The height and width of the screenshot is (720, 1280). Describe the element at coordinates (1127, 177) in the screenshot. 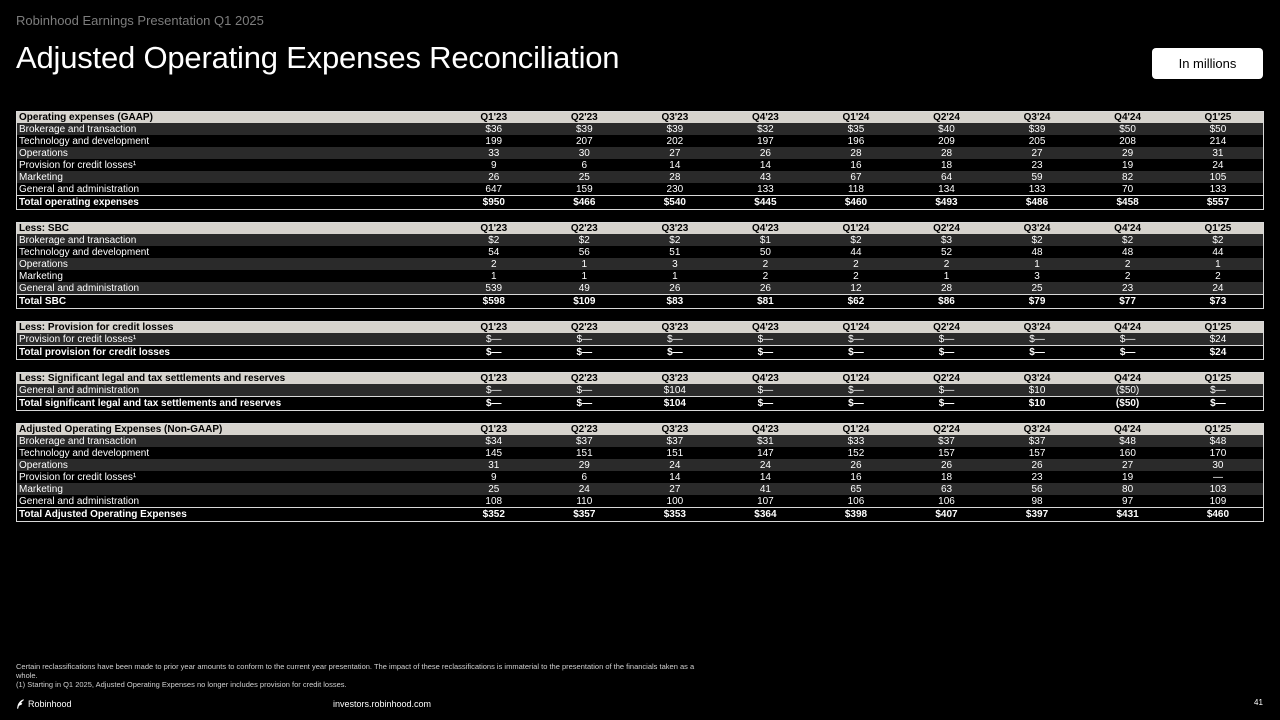

I see `cell-value: 82` at that location.